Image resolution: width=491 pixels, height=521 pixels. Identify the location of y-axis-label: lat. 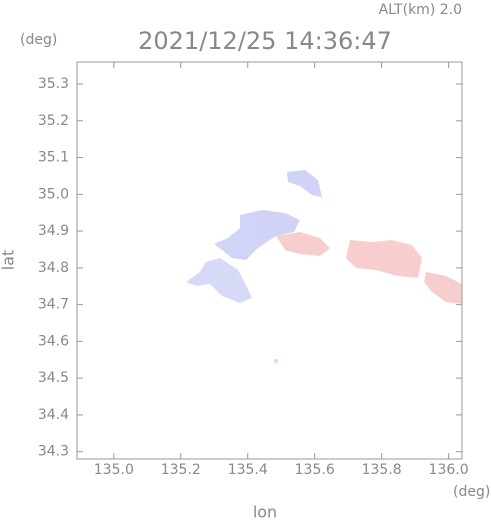
(9, 260).